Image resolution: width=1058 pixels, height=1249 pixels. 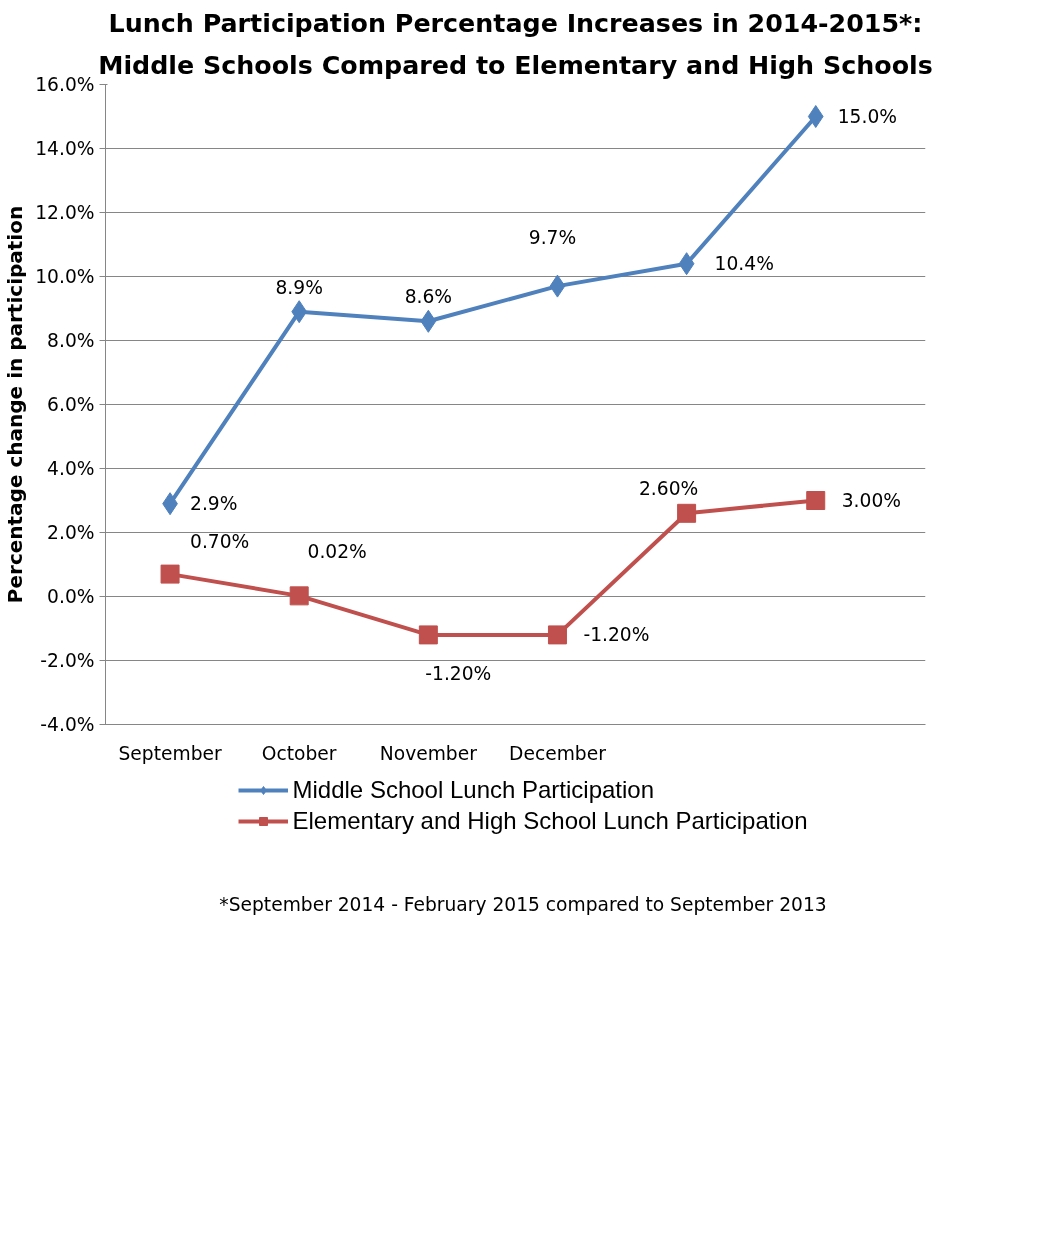 I want to click on x-tick-label: December, so click(x=558, y=753).